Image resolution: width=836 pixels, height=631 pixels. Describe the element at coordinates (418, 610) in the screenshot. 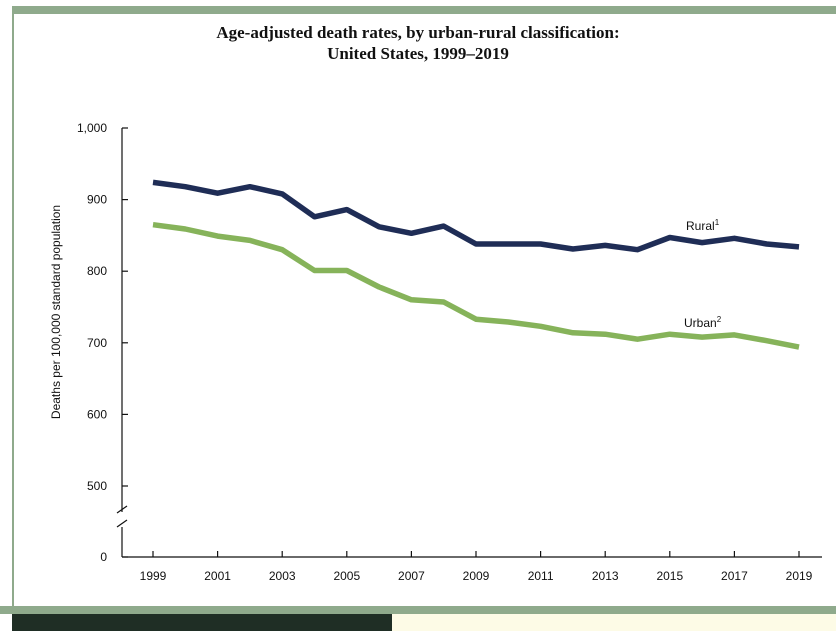

I see `frame-bottom-bar` at that location.